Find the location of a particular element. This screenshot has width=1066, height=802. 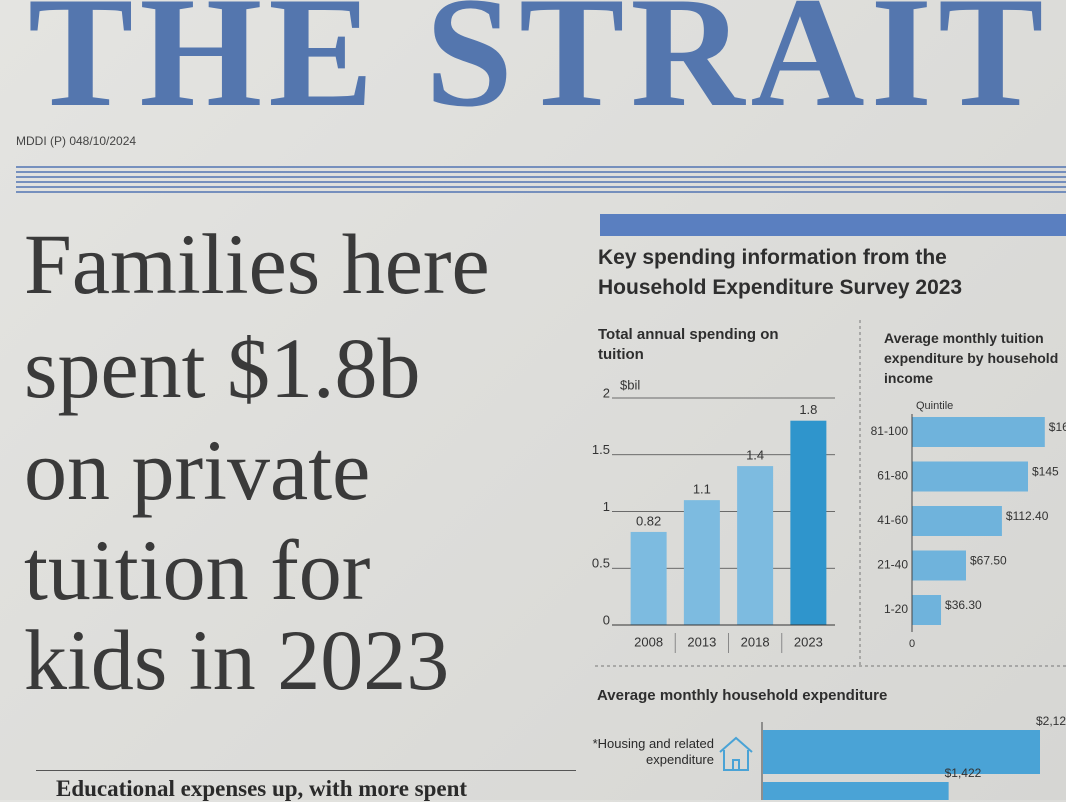

value-label: $112.40 is located at coordinates (1027, 516).